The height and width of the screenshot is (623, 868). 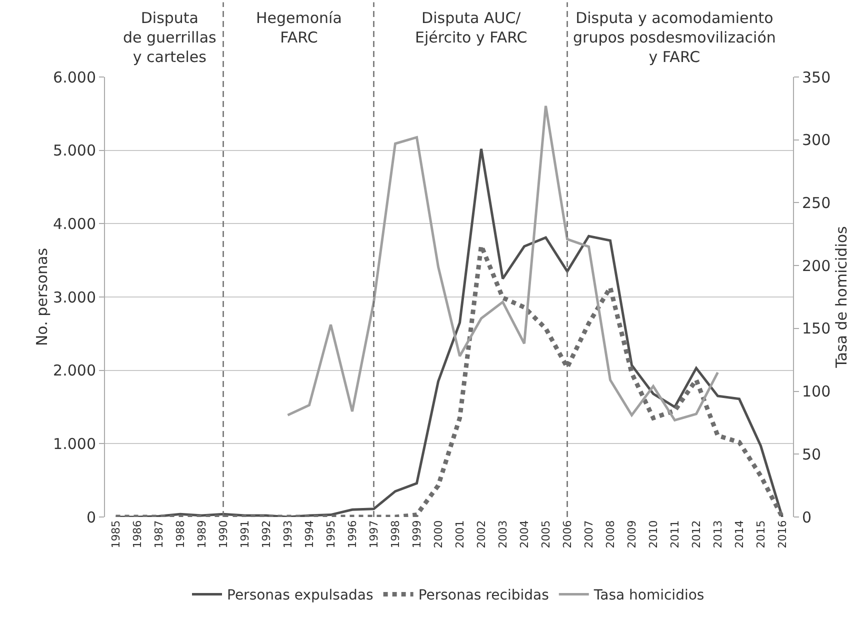 I want to click on x-tick-label: 2007, so click(x=589, y=534).